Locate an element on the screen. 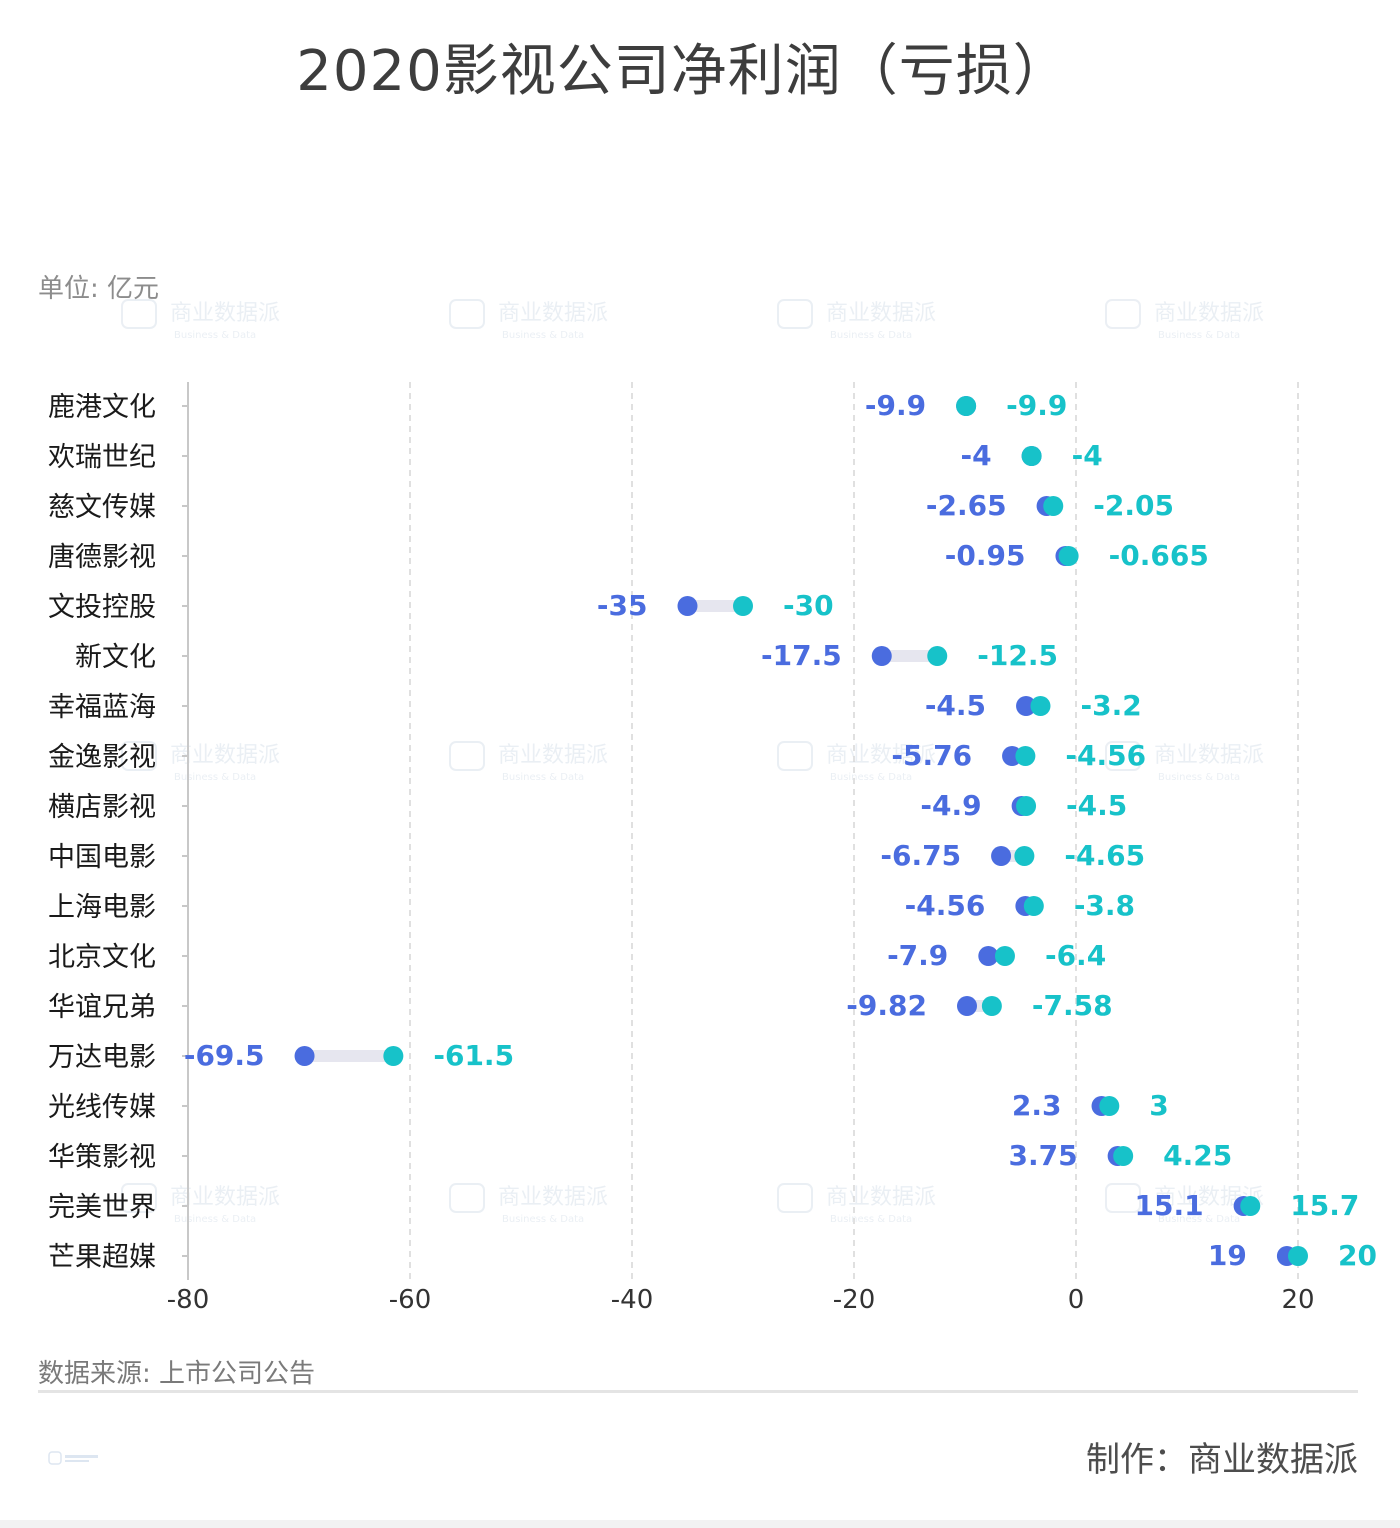  category-label: 金逸影视 is located at coordinates (102, 757).